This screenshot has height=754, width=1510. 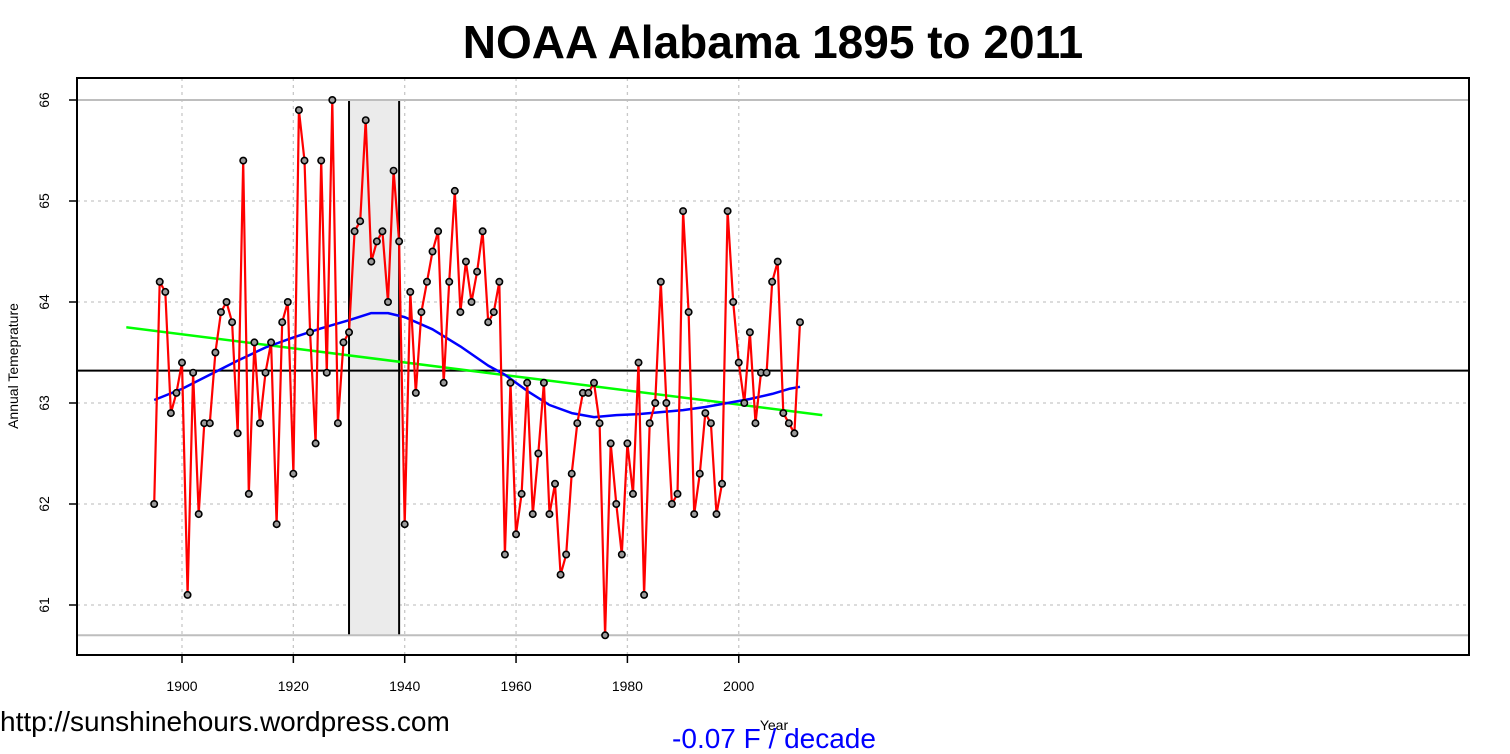 What do you see at coordinates (774, 738) in the screenshot?
I see `trend-annotation: -0.07 F / decade` at bounding box center [774, 738].